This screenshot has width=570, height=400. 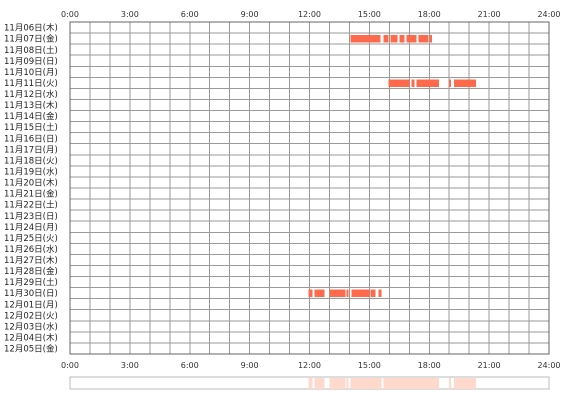 I want to click on row-label: 11月06日(木), so click(x=31, y=28).